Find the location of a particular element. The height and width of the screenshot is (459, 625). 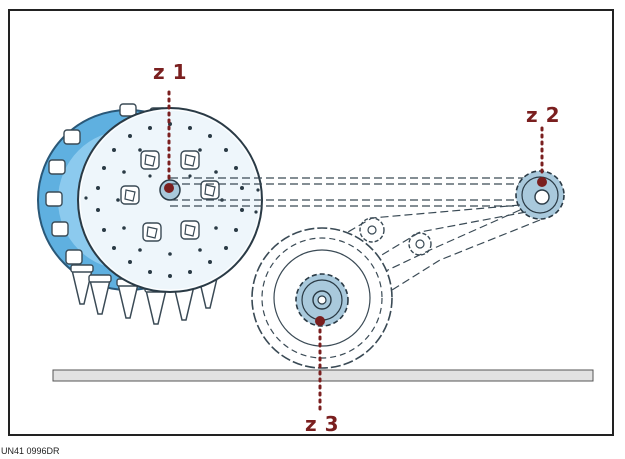

marker-z1 is located at coordinates (169, 141).